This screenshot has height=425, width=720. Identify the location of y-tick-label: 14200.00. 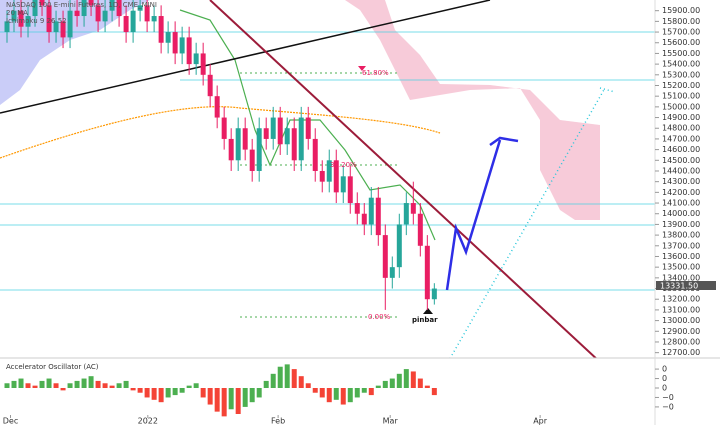
(681, 192).